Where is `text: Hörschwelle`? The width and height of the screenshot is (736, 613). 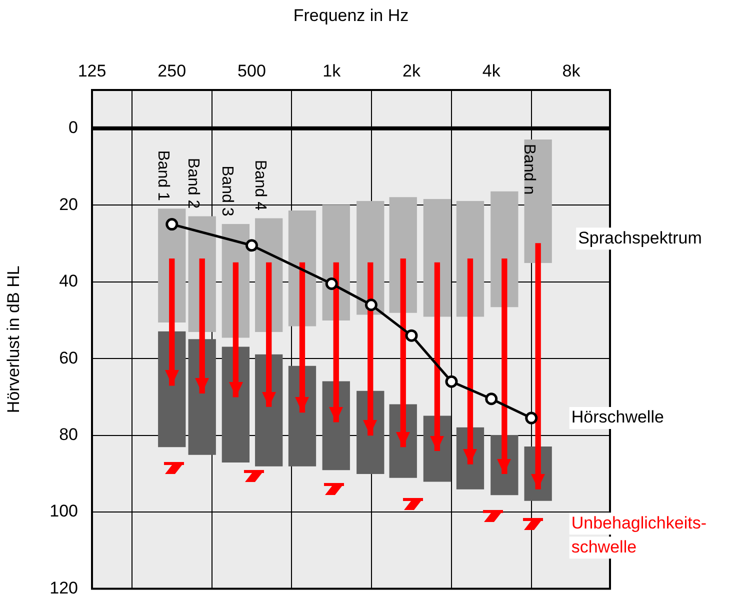 text: Hörschwelle is located at coordinates (617, 417).